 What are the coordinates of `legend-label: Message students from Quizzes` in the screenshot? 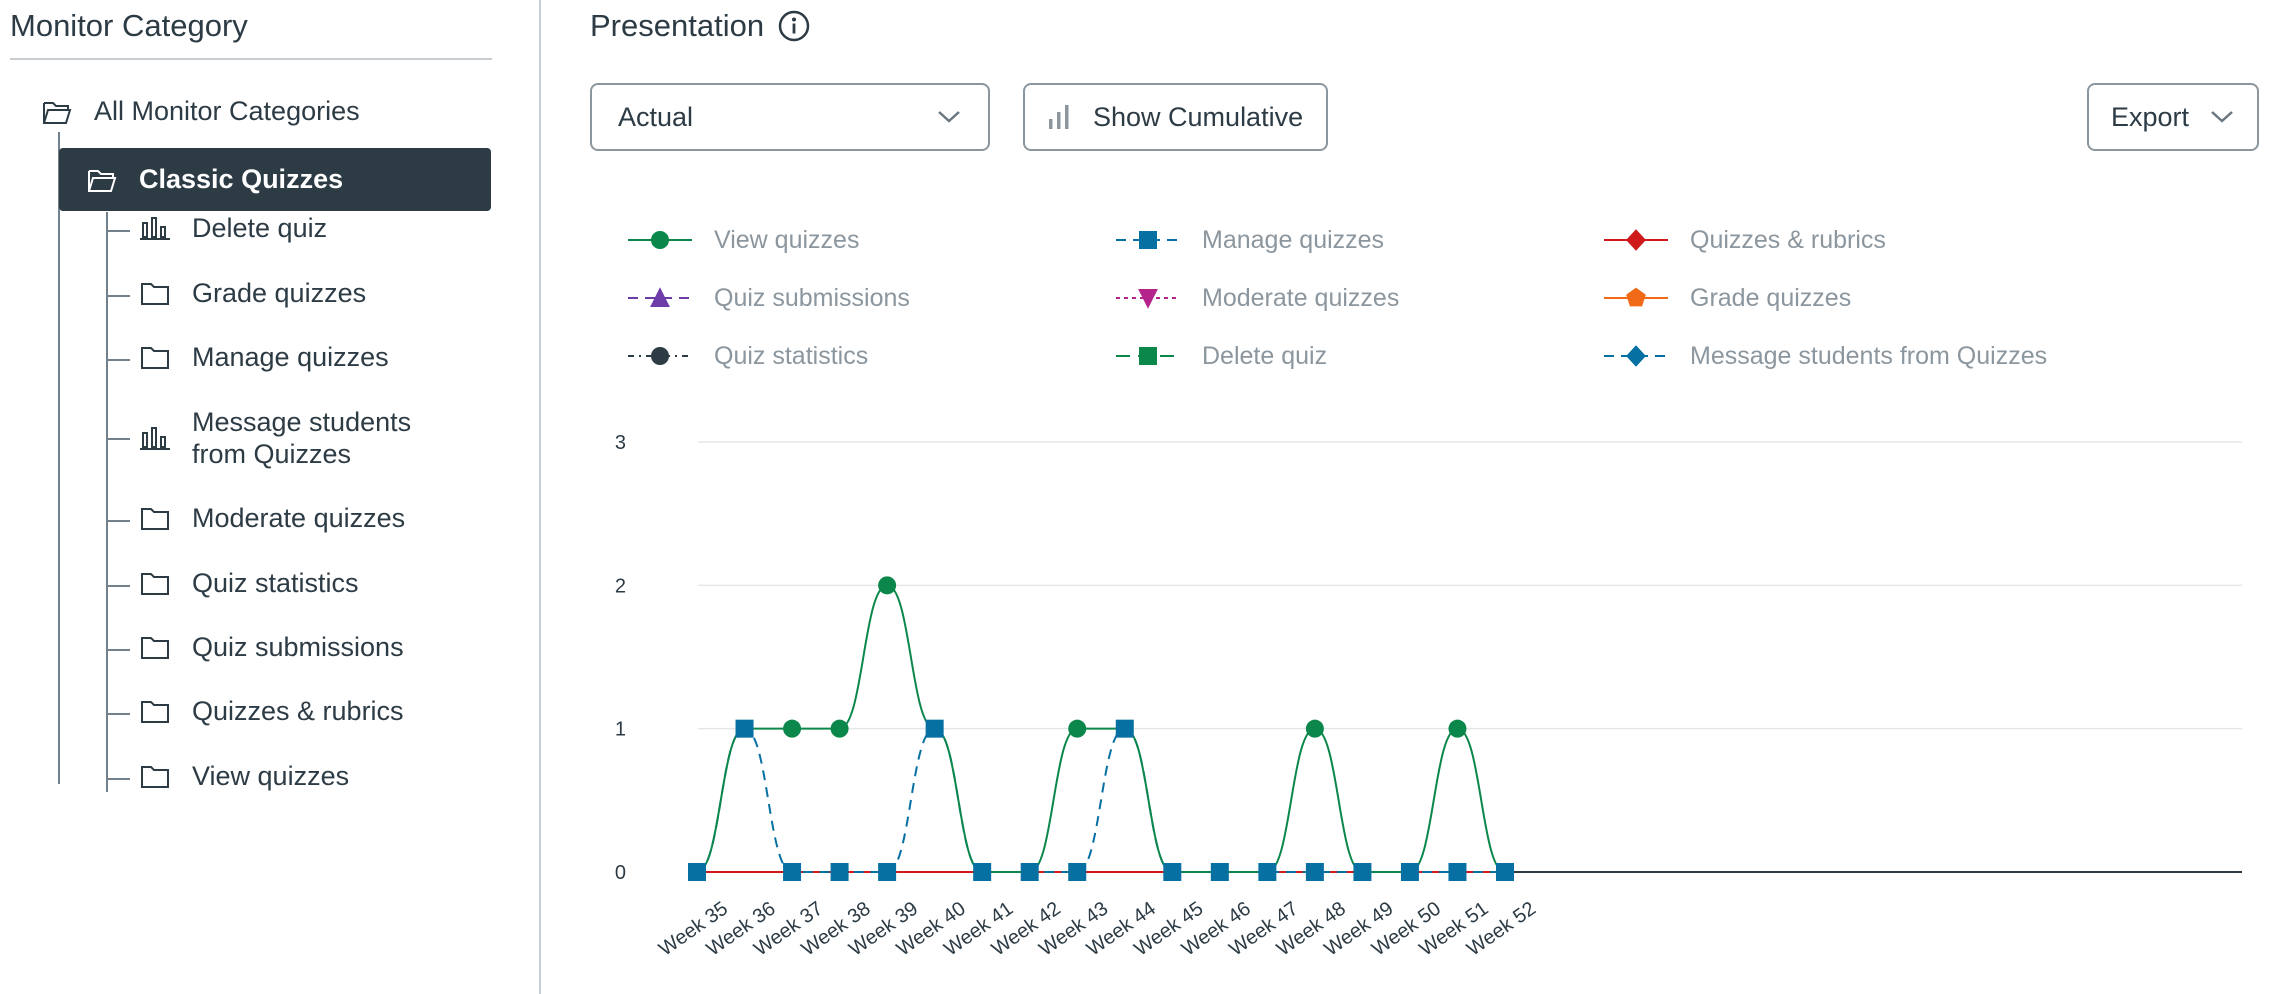 It's located at (1869, 355).